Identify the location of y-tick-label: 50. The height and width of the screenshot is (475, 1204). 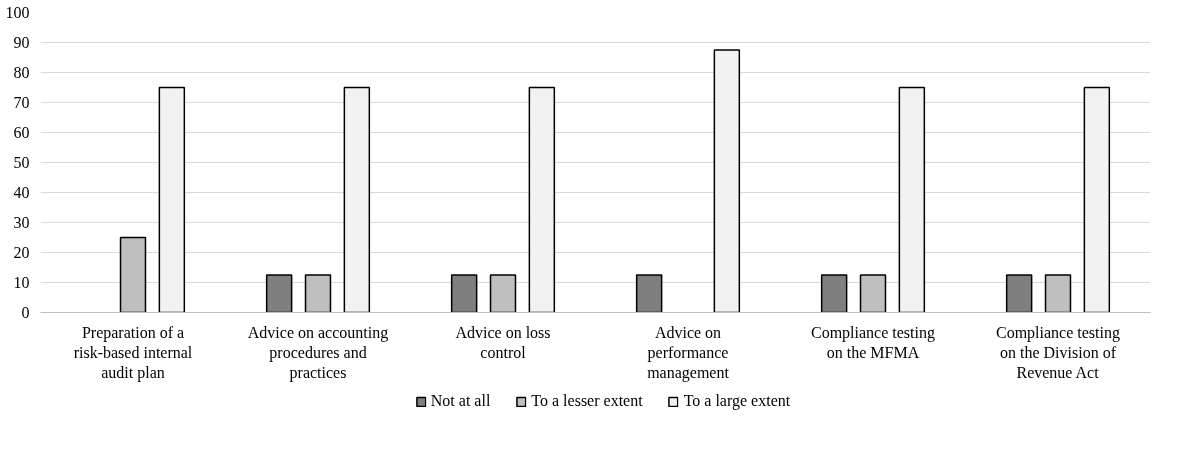
(21, 162).